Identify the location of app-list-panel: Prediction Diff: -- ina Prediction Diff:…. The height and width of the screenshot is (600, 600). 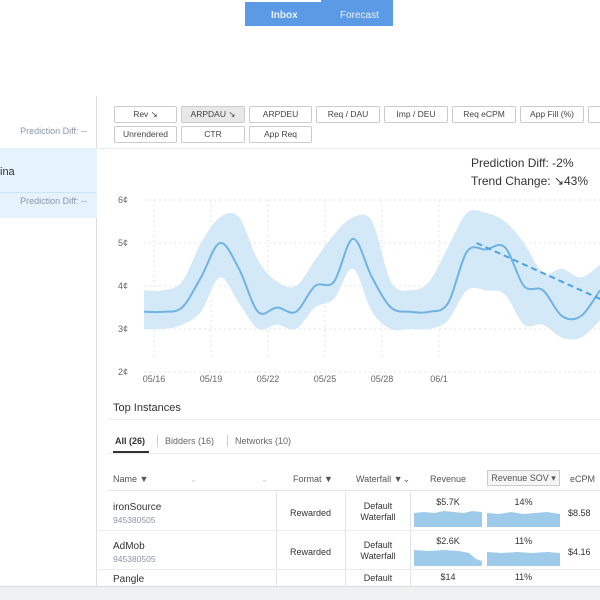
(48, 341).